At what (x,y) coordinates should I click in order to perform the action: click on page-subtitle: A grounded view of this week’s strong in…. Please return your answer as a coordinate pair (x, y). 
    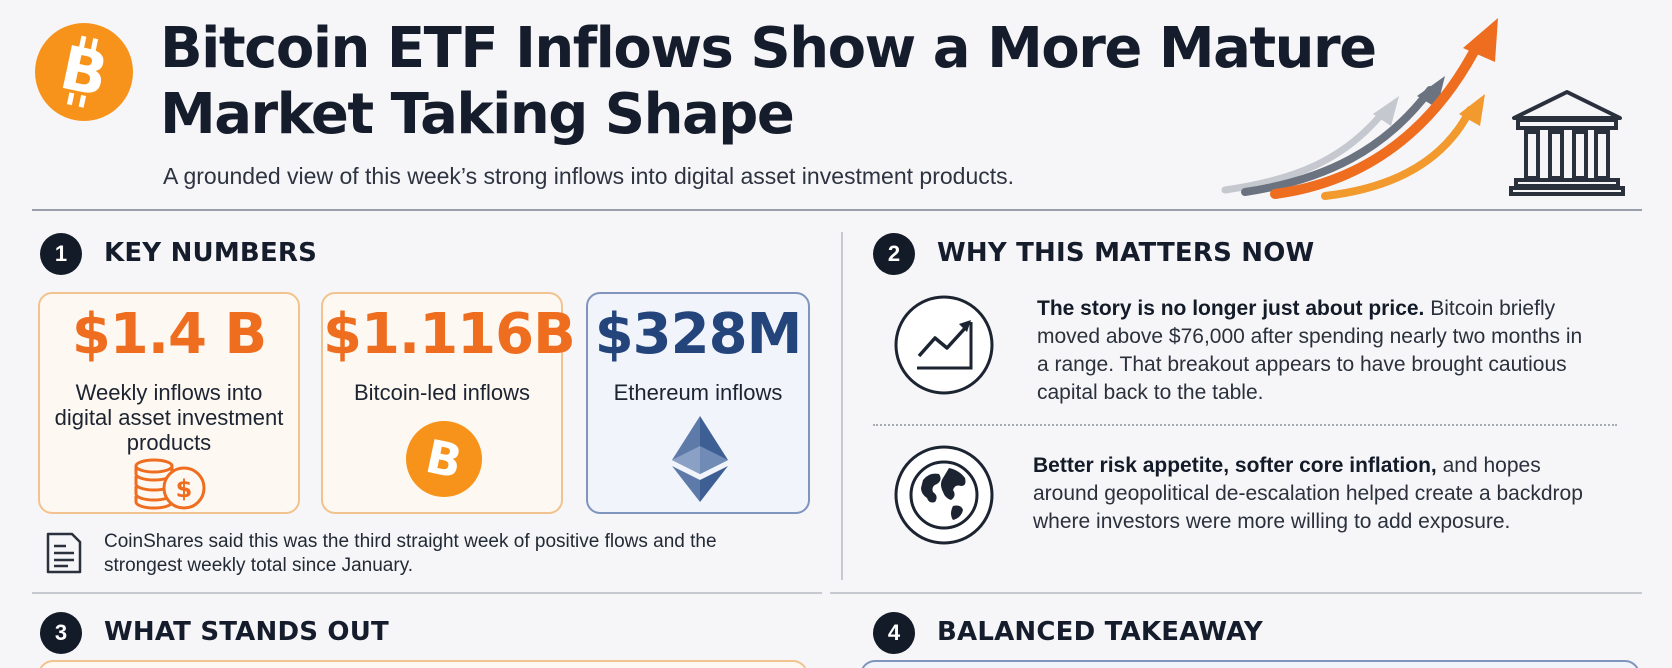
    Looking at the image, I should click on (589, 176).